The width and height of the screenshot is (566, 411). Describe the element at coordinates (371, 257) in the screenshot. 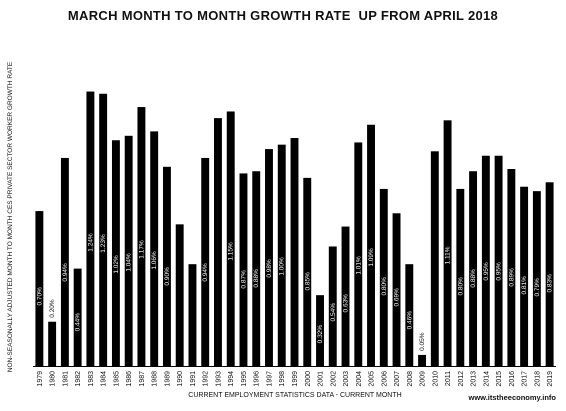

I see `bar-label-2005: 1.09%` at that location.